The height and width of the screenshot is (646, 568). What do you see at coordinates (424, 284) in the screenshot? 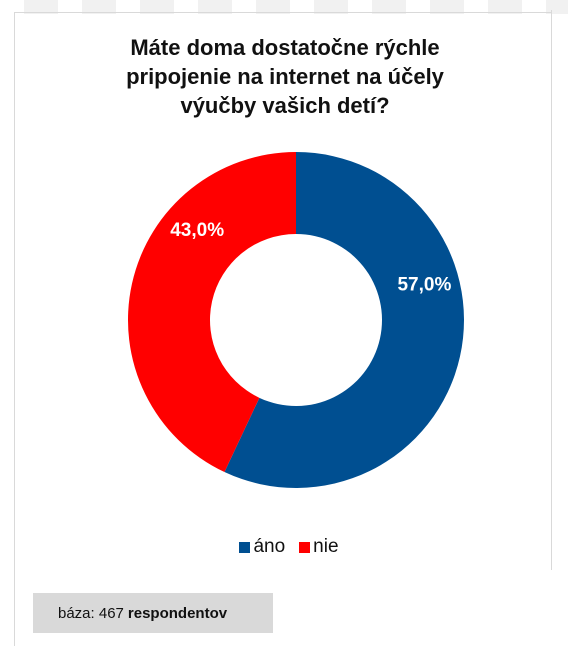
I see `data-label-ano: 57,0%` at bounding box center [424, 284].